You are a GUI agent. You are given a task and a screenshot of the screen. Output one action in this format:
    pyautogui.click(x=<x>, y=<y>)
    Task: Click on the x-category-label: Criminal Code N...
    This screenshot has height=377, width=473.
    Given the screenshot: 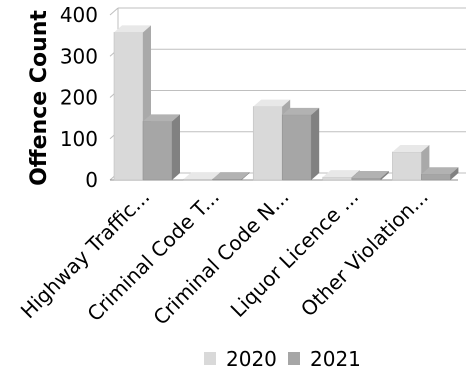 What is the action you would take?
    pyautogui.click(x=220, y=257)
    